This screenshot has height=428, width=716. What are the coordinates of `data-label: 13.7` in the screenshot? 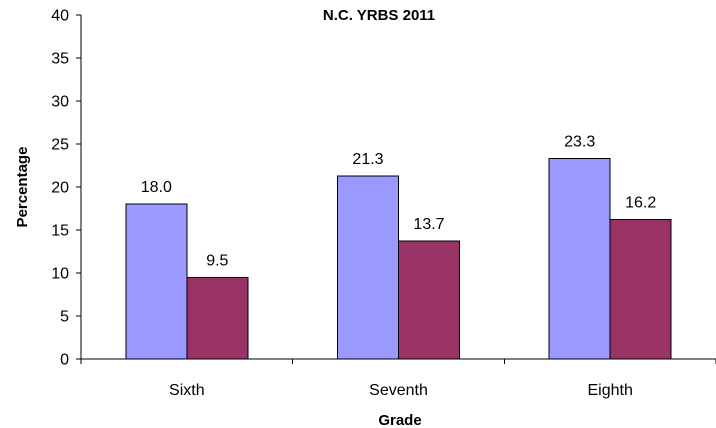 It's located at (428, 224).